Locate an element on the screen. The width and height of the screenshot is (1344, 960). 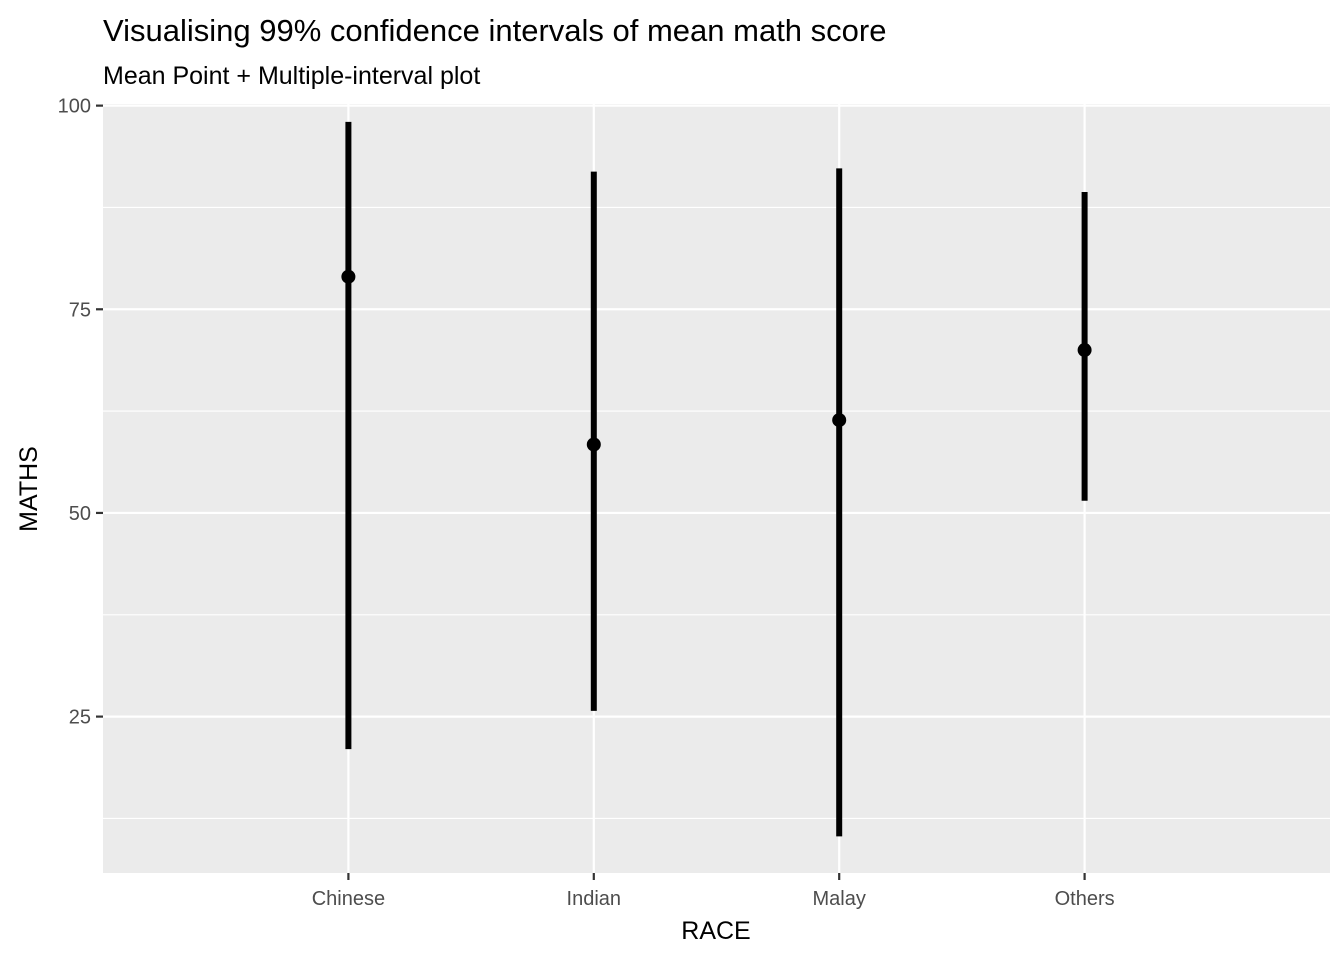
y-tick-label: 100 is located at coordinates (74, 107).